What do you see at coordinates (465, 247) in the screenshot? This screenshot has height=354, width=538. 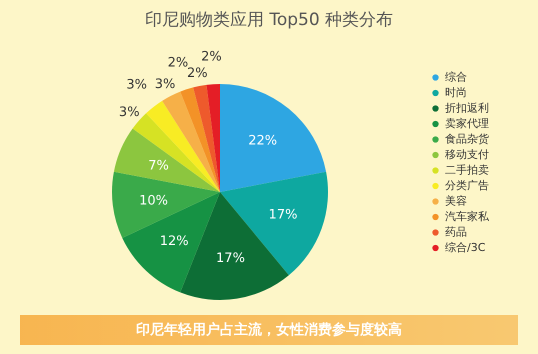 I see `legend-label: 综合/3C` at bounding box center [465, 247].